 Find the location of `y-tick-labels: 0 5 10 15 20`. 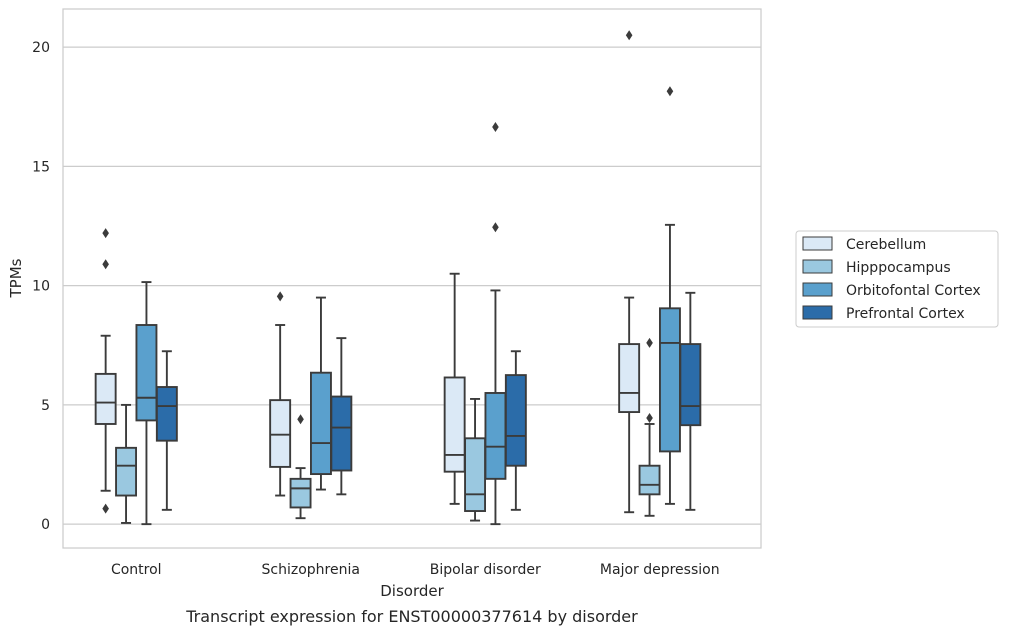

y-tick-labels: 0 5 10 15 20 is located at coordinates (41, 286).